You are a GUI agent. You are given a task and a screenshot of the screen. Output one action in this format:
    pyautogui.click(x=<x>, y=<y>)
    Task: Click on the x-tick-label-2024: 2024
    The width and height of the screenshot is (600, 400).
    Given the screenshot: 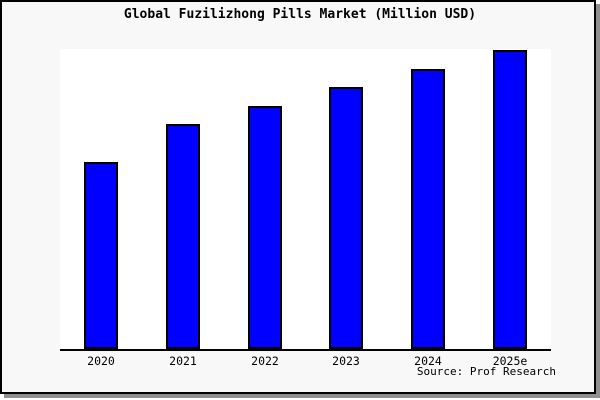 What is the action you would take?
    pyautogui.click(x=428, y=361)
    